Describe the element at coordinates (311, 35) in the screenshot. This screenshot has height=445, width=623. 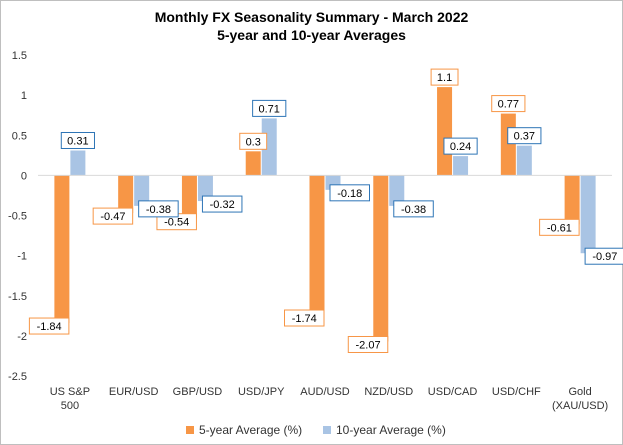
I see `chart-subtitle: 5-year and 10-year Averages` at that location.